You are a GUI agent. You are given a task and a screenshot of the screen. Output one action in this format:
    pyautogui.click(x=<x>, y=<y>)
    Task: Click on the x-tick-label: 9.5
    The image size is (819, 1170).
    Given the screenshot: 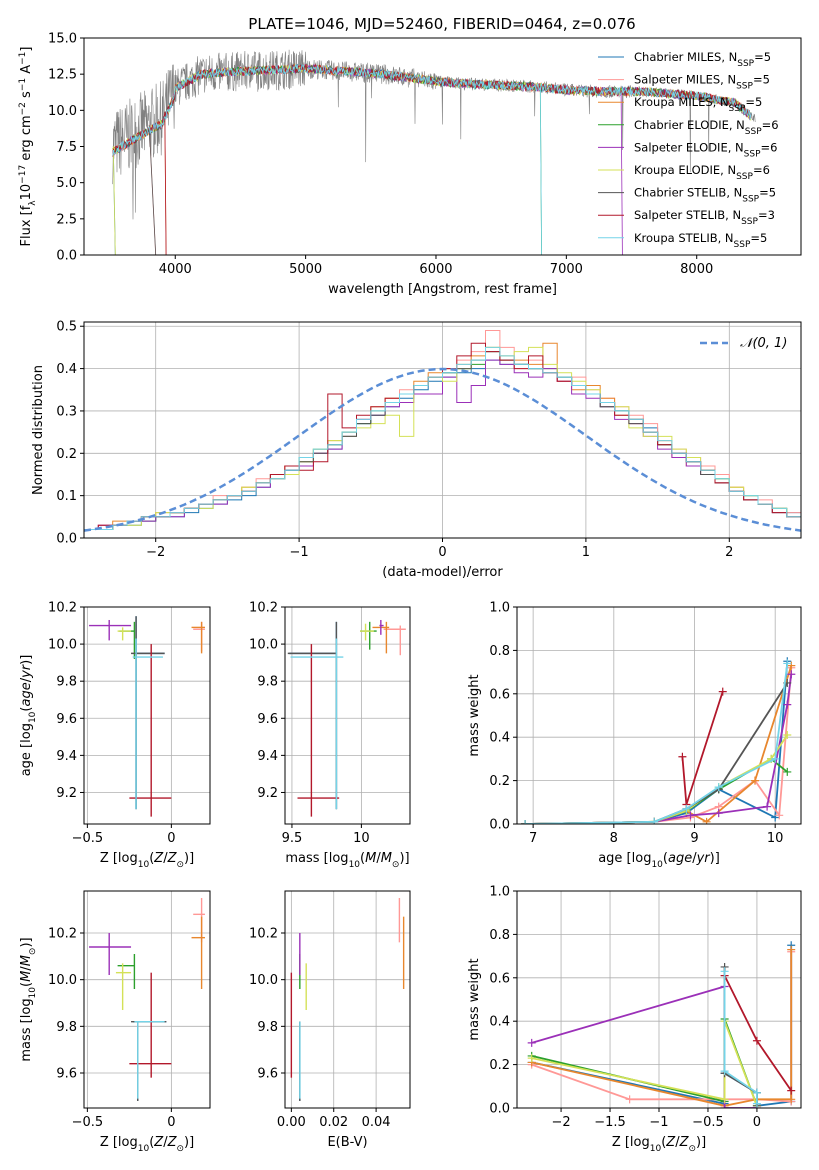 What is the action you would take?
    pyautogui.click(x=292, y=838)
    